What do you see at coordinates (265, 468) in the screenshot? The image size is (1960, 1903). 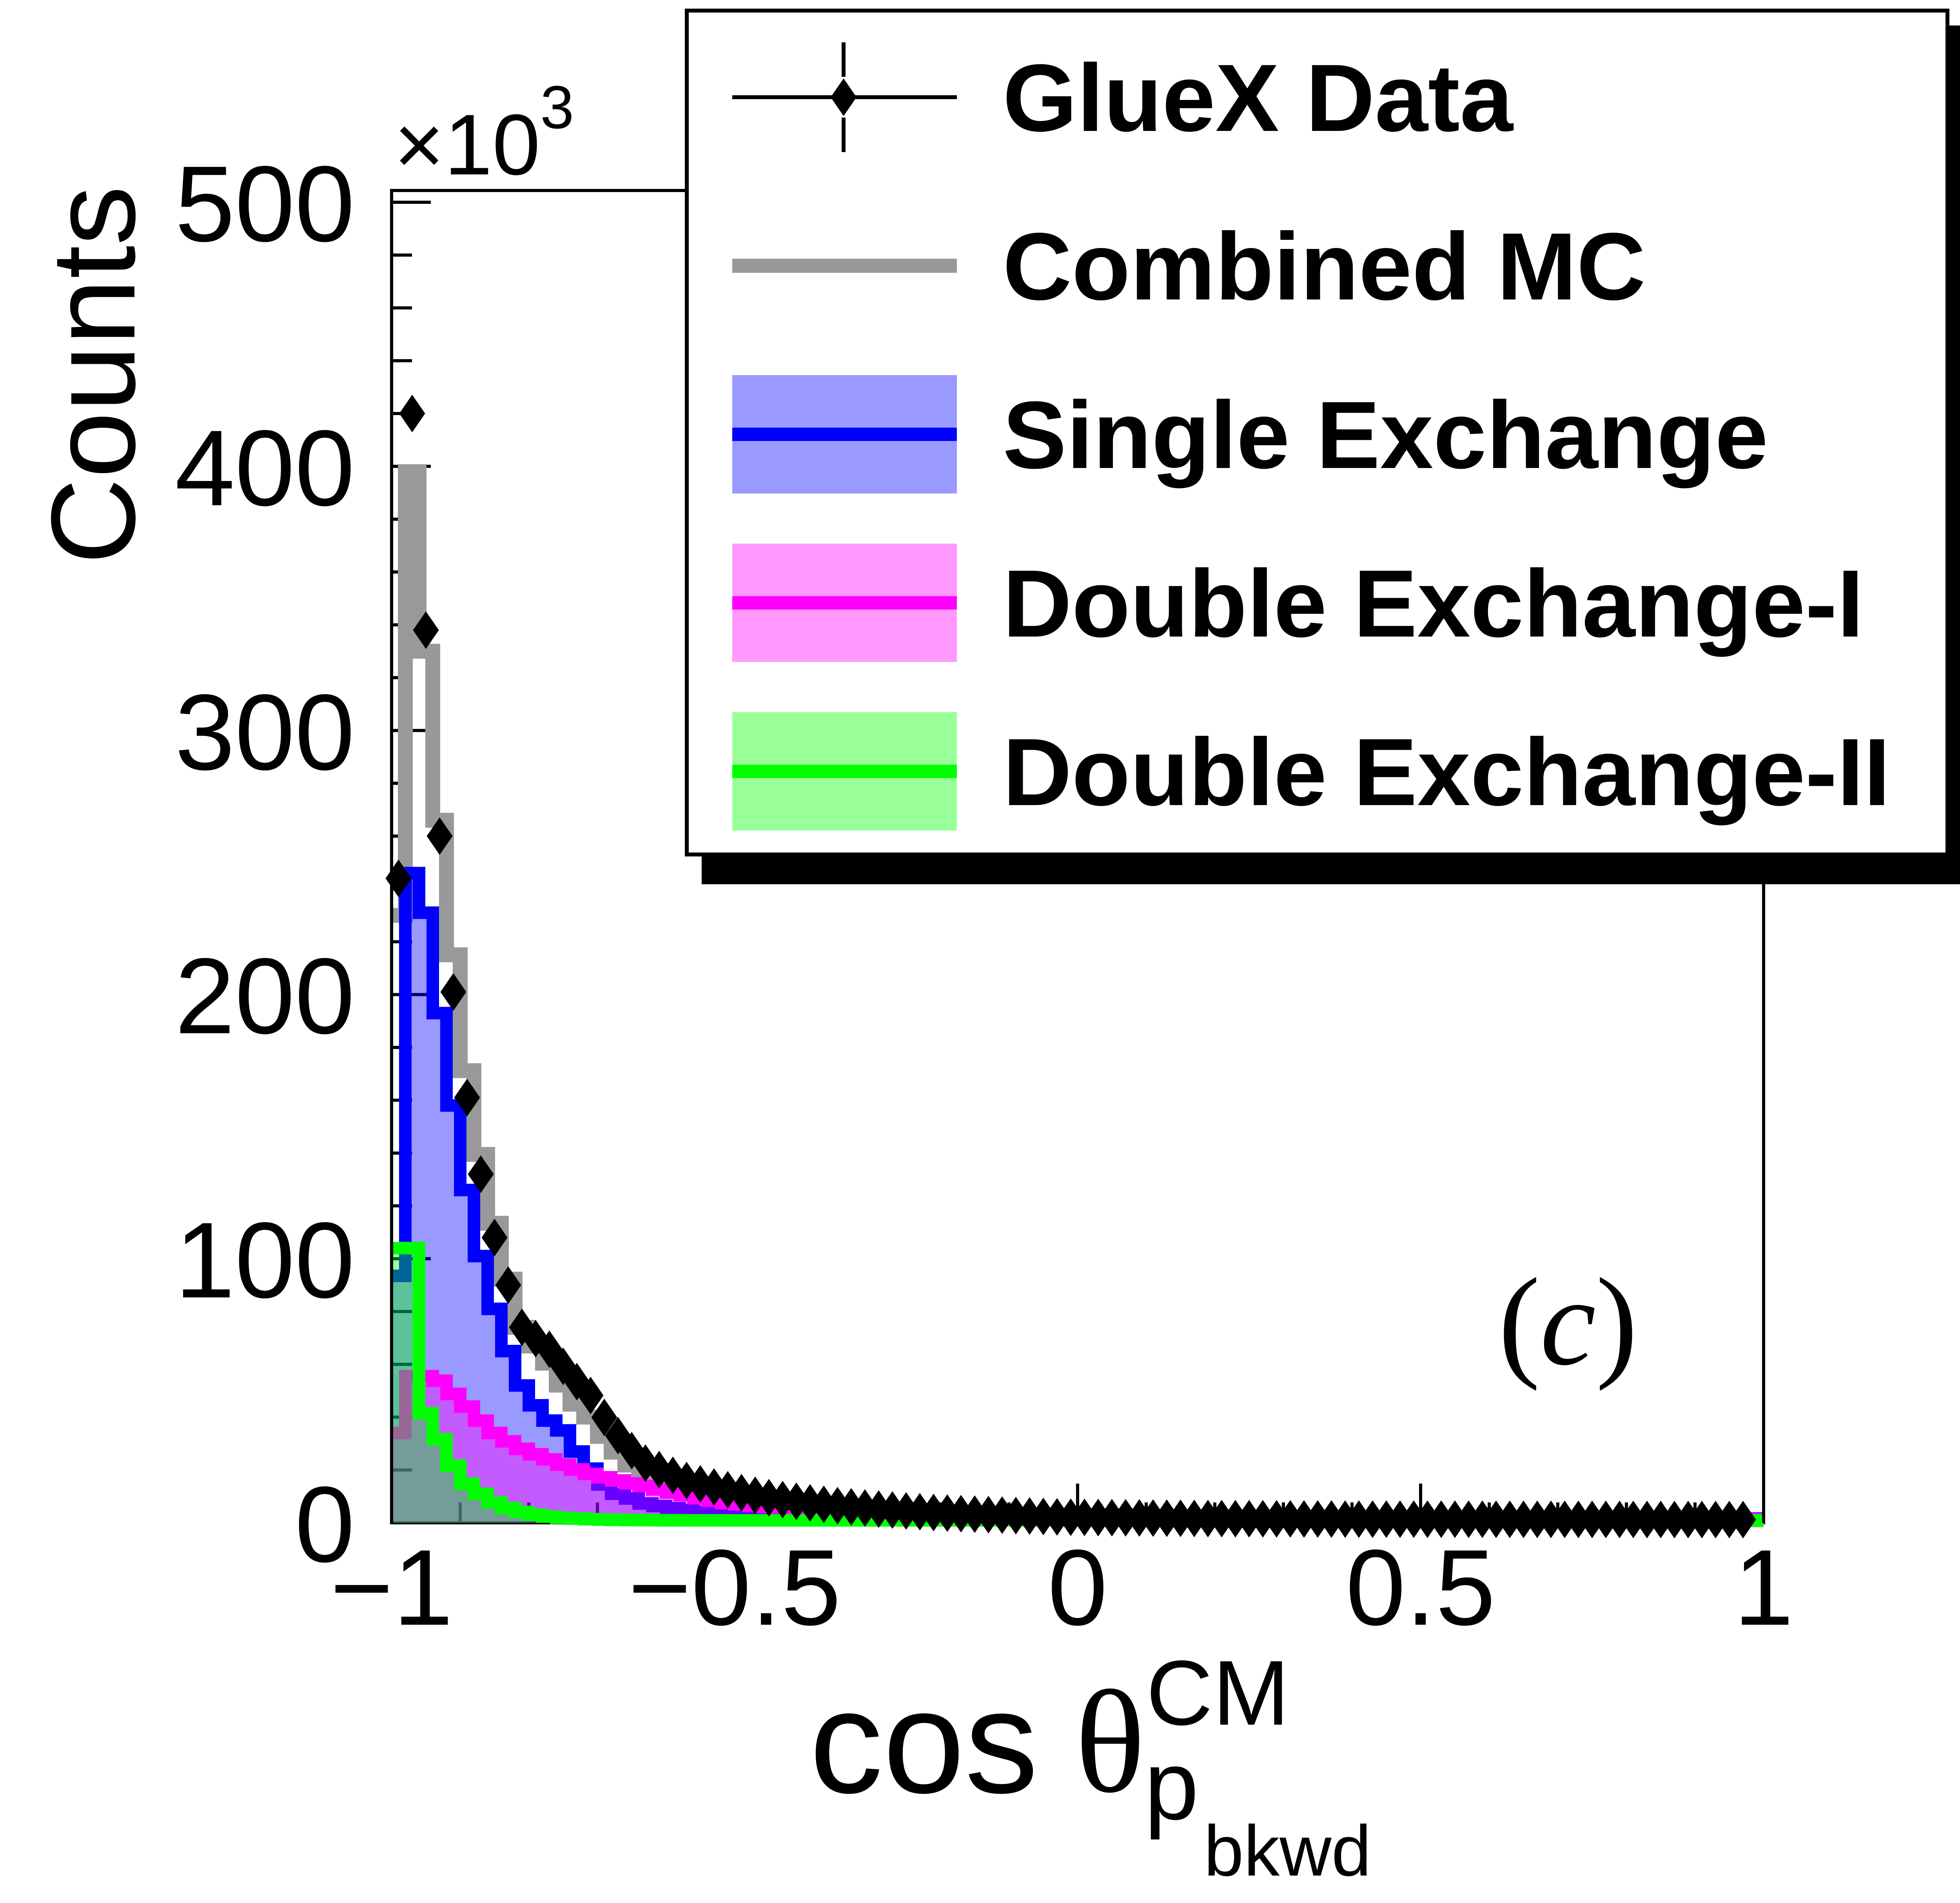 I see `svg-text: 400` at bounding box center [265, 468].